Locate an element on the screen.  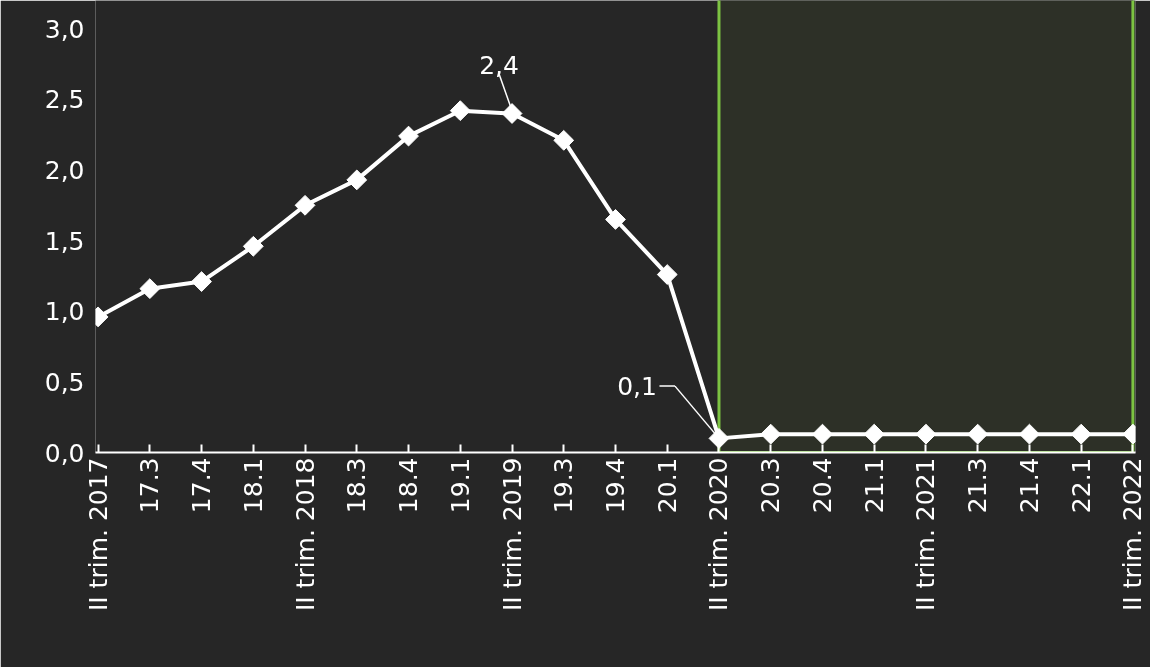
y-tick-label: 0,5 is located at coordinates (64, 382).